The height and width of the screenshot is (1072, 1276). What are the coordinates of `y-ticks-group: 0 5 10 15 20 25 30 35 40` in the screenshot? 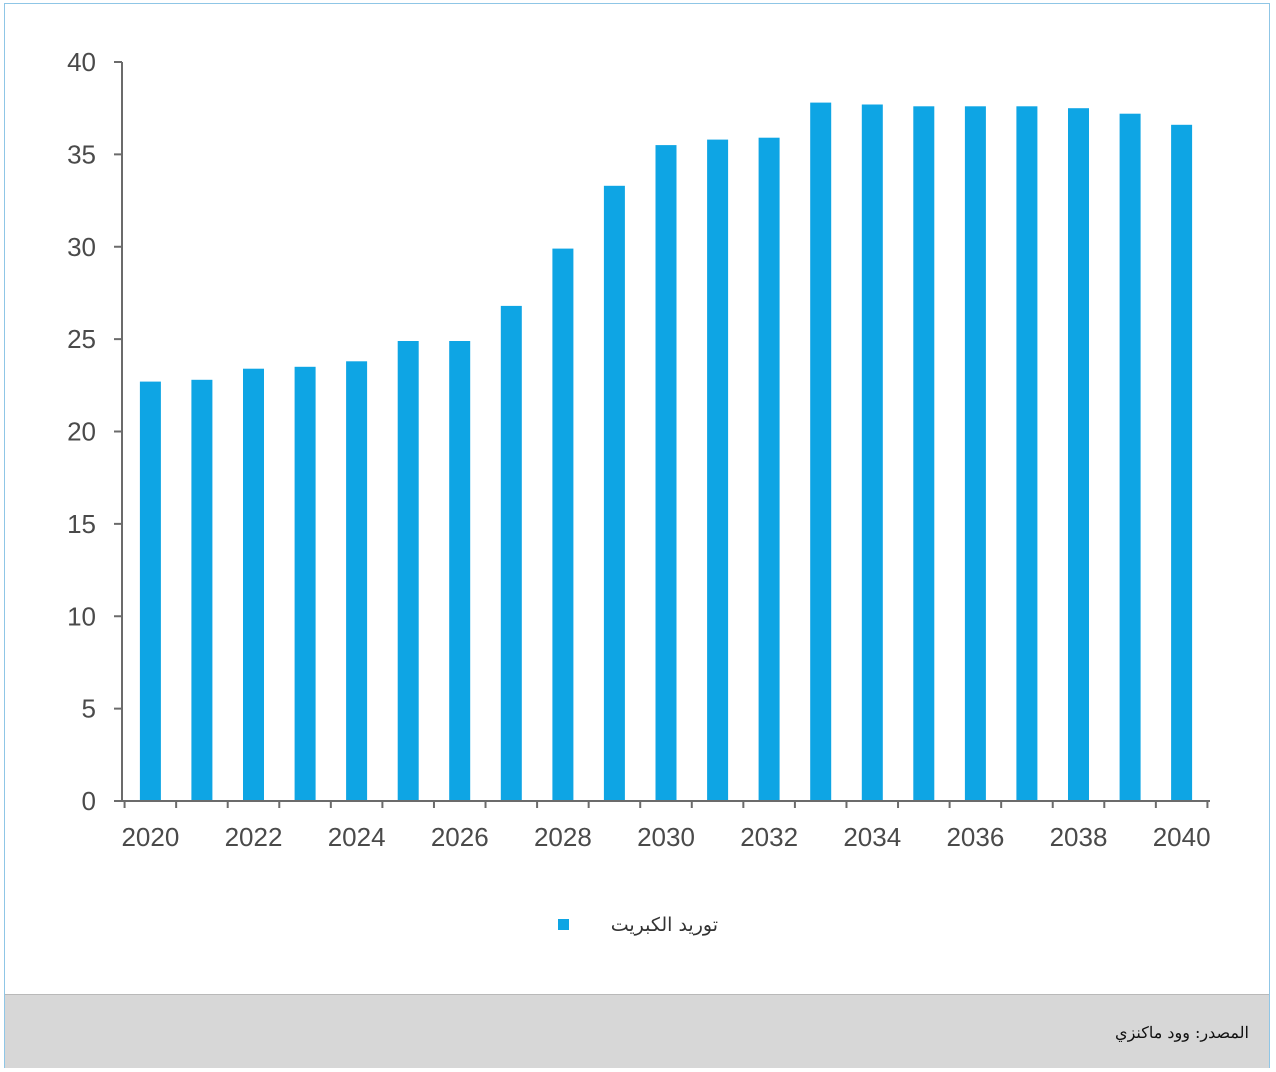 It's located at (94, 431).